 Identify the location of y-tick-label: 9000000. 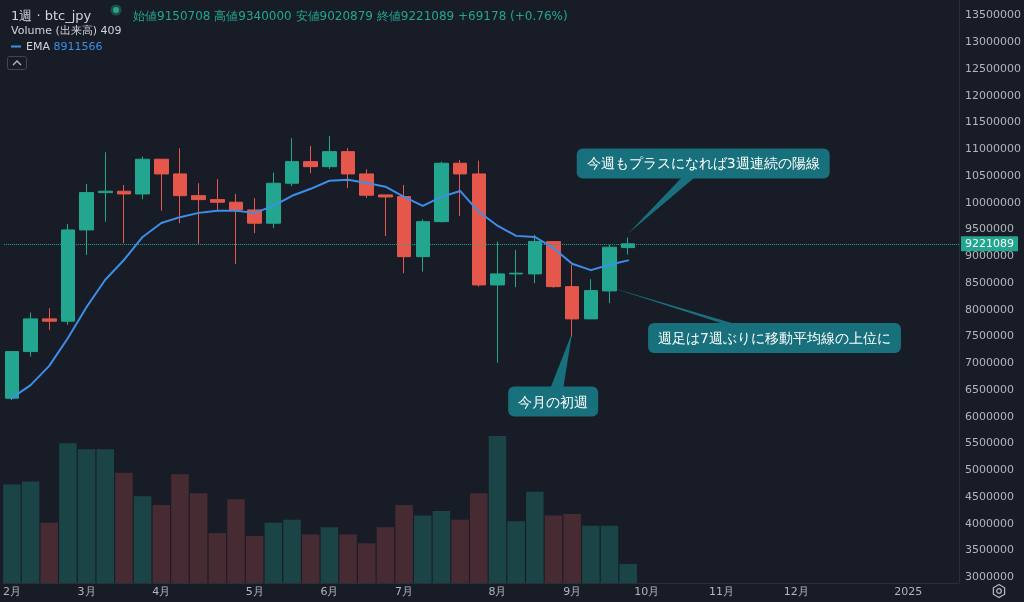
(990, 256).